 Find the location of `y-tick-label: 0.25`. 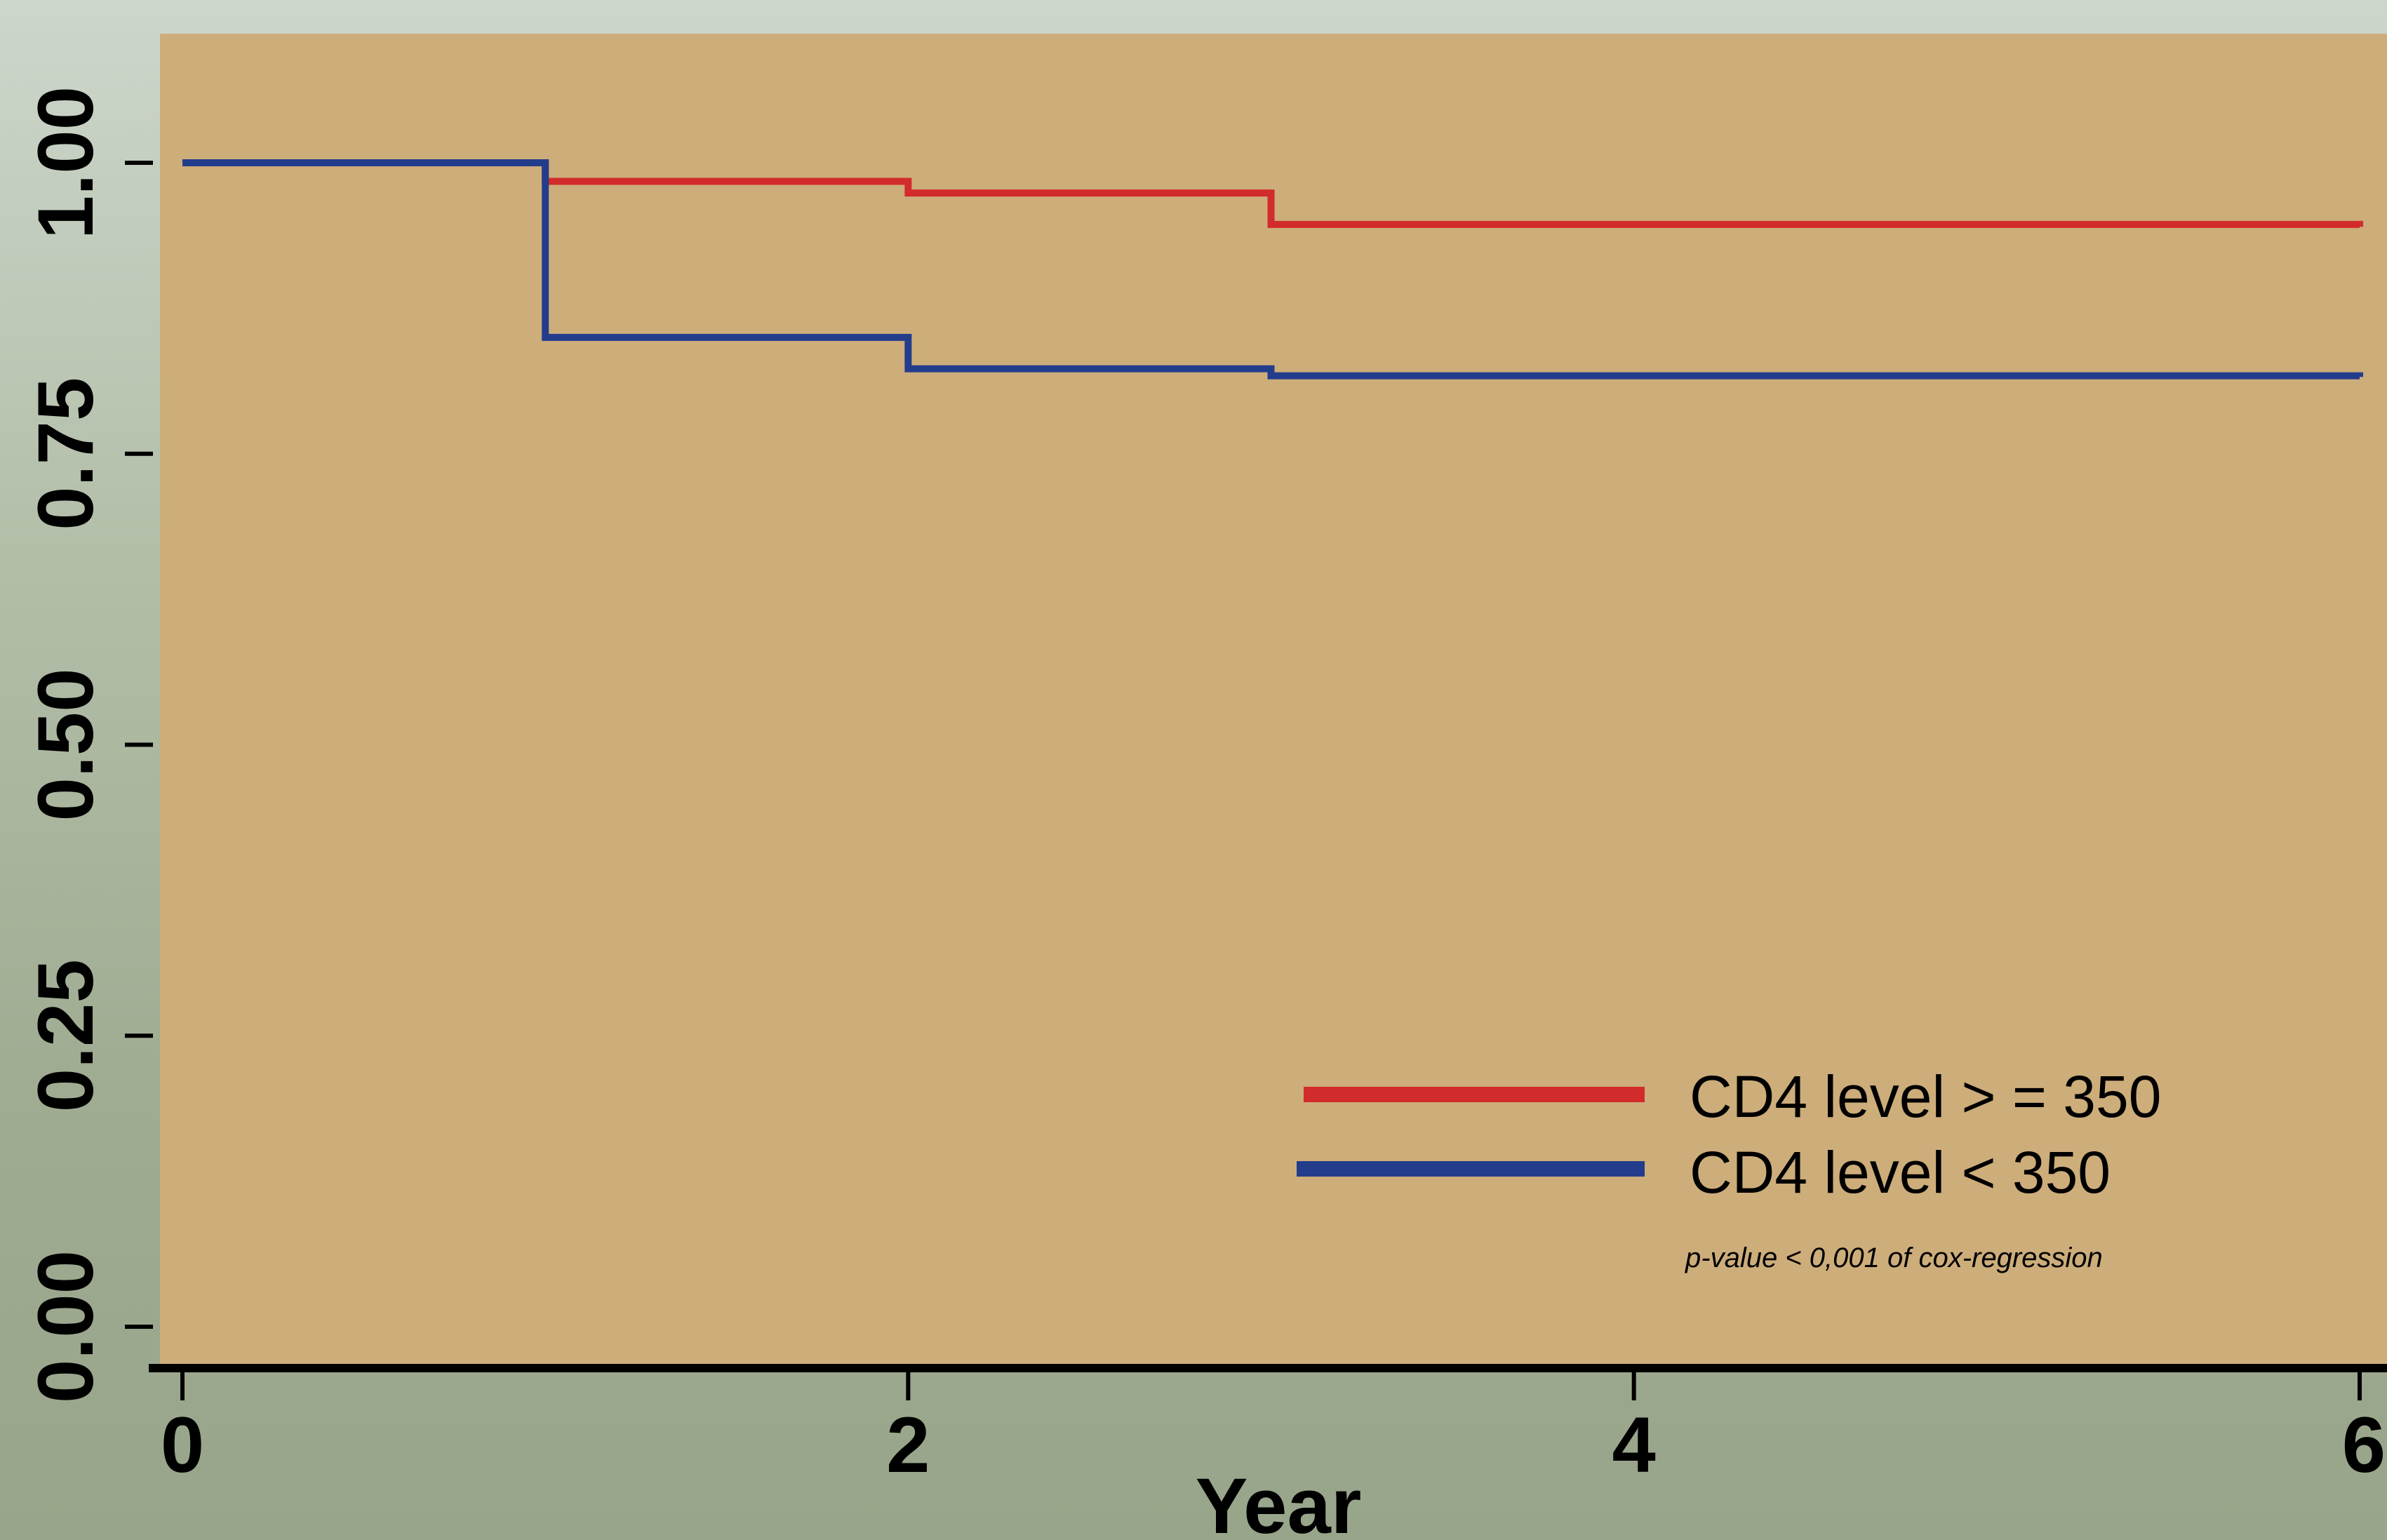

y-tick-label: 0.25 is located at coordinates (65, 1035).